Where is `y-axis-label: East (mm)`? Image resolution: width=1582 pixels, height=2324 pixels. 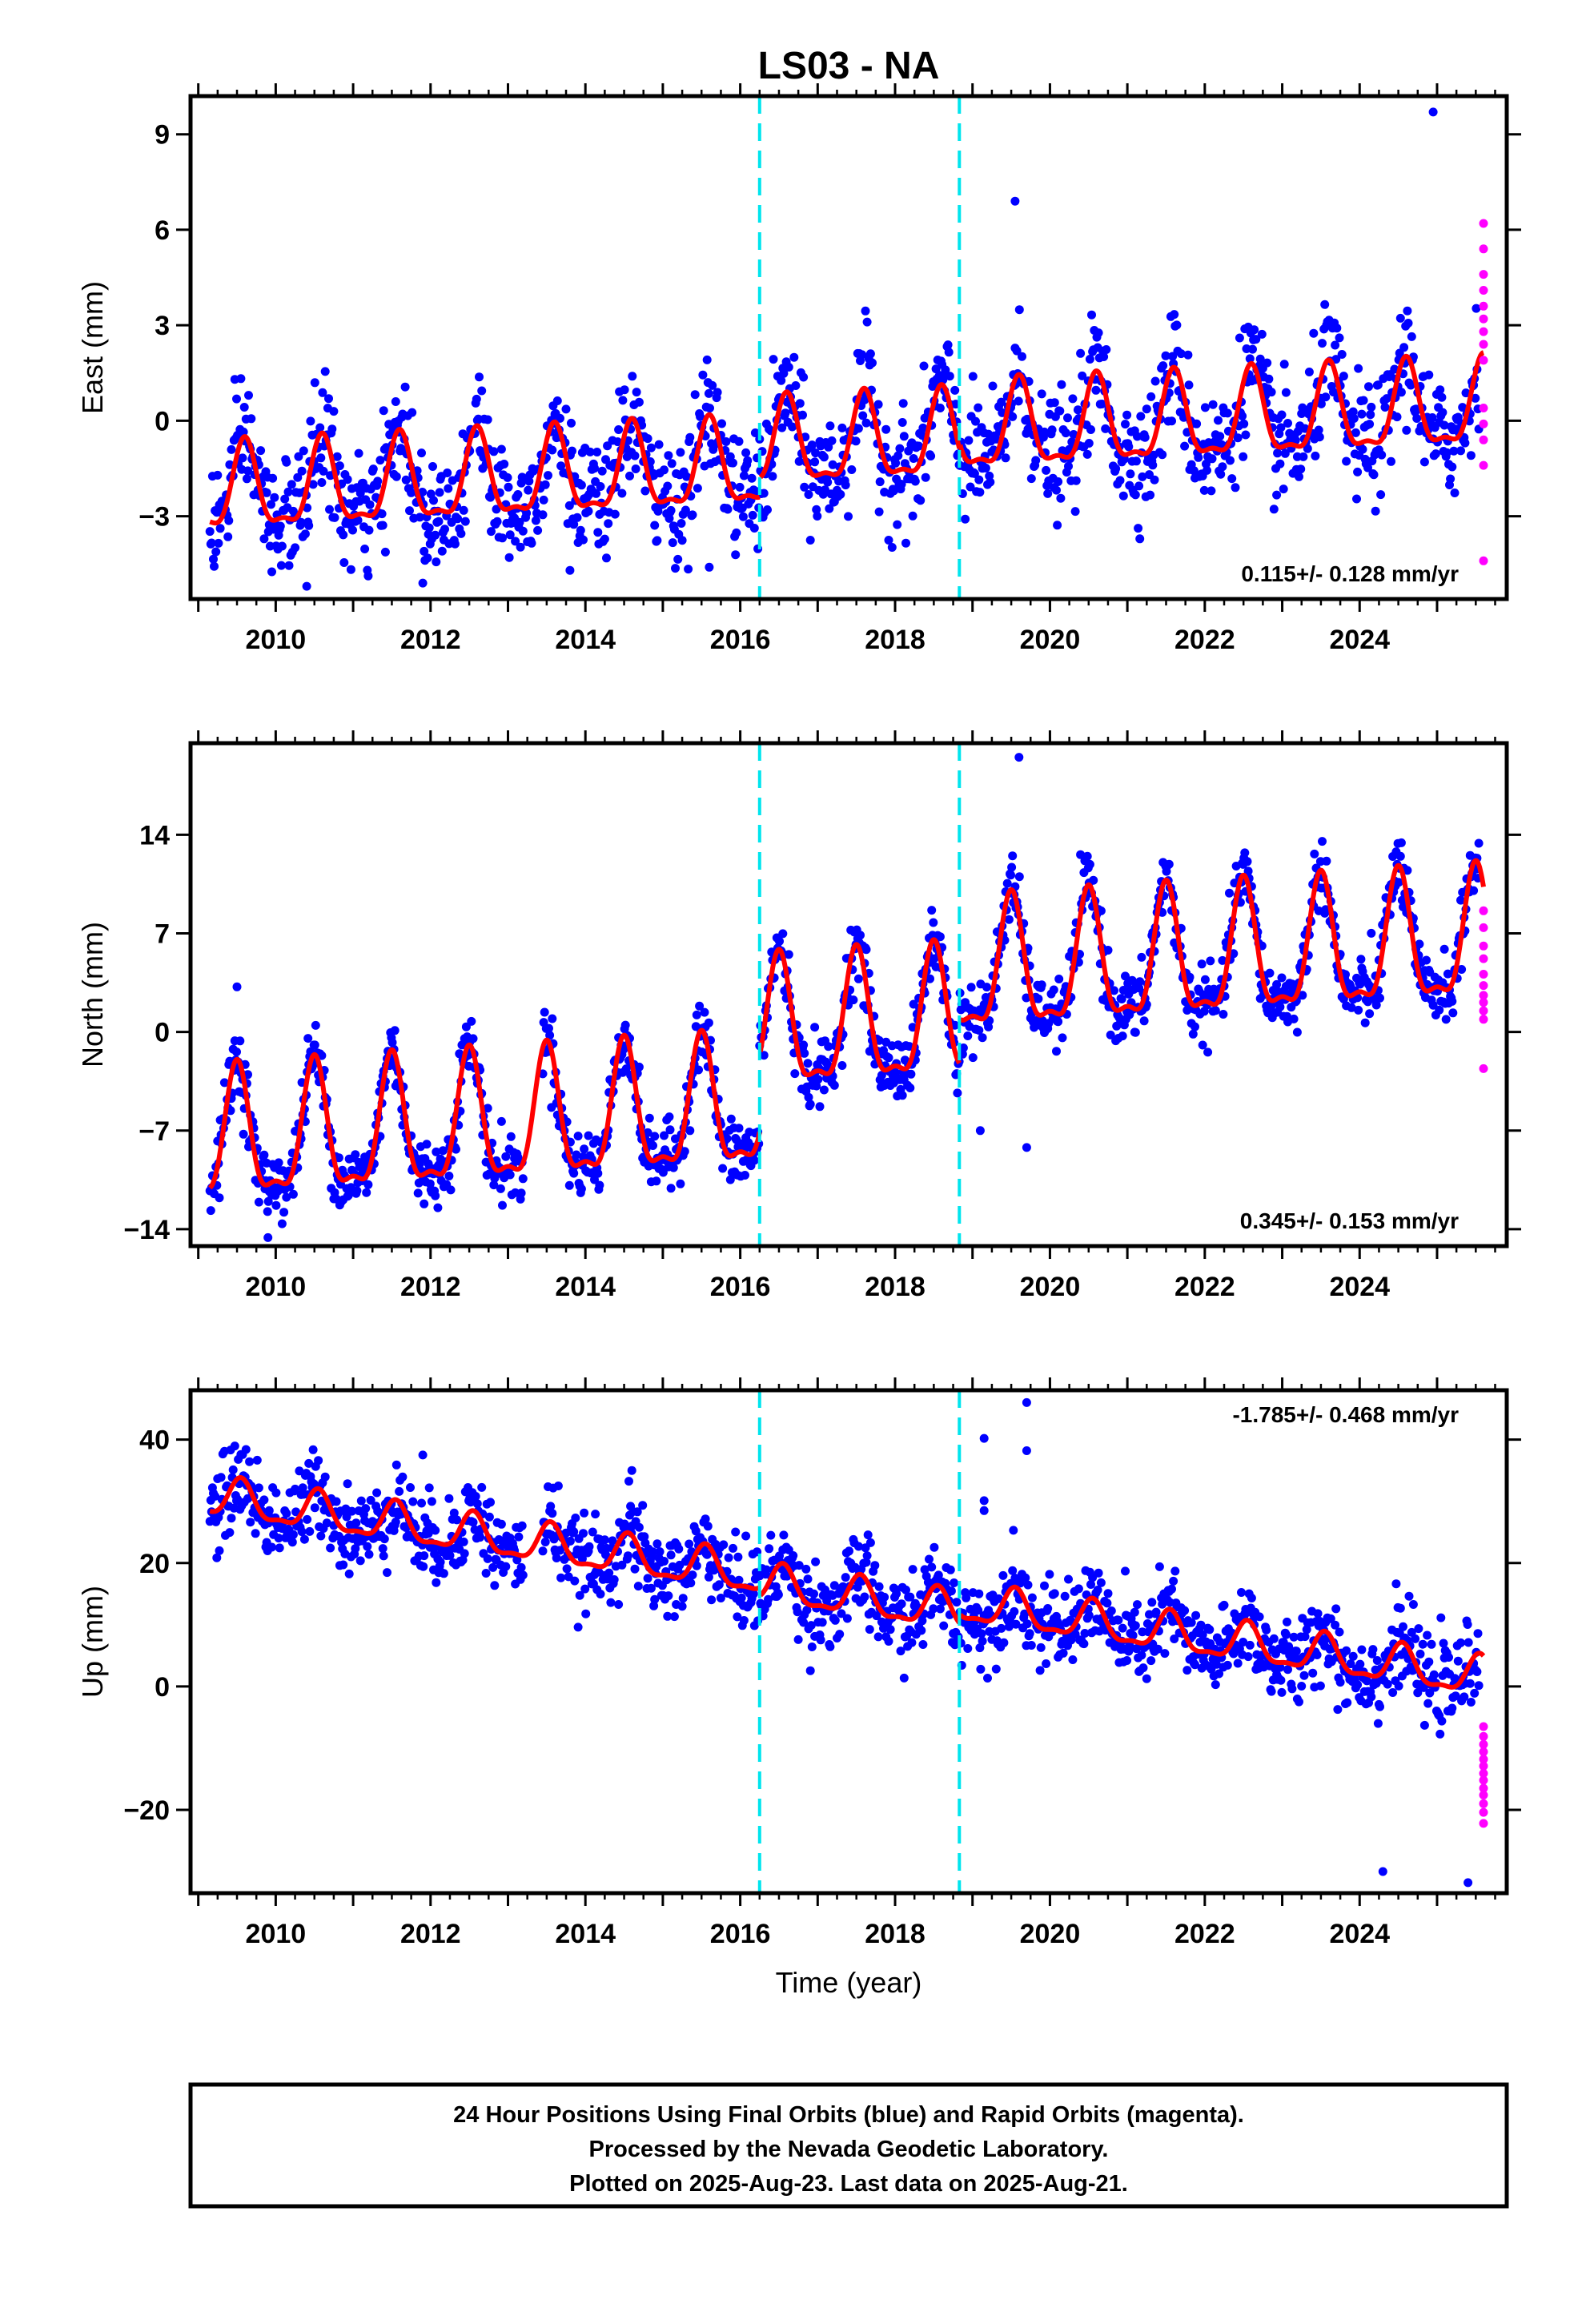
y-axis-label: East (mm) is located at coordinates (92, 347).